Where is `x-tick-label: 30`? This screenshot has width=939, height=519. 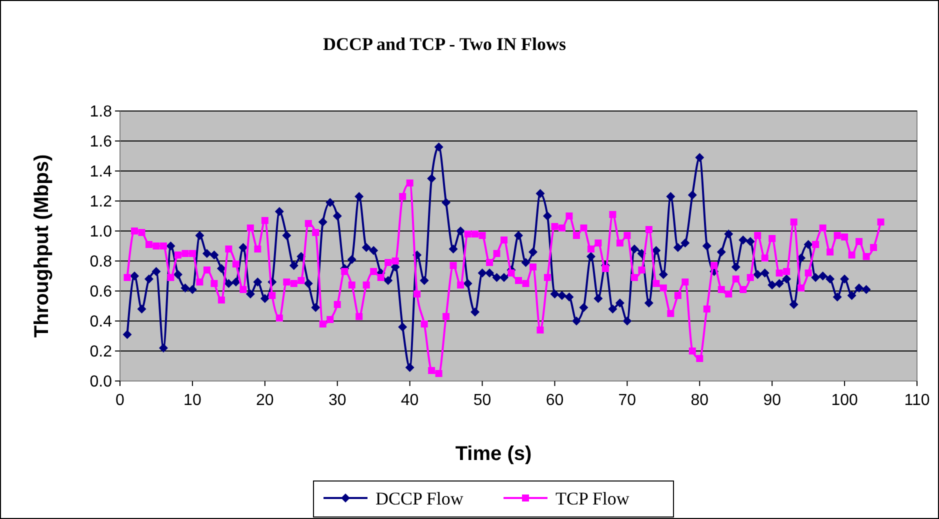
x-tick-label: 30 is located at coordinates (337, 400).